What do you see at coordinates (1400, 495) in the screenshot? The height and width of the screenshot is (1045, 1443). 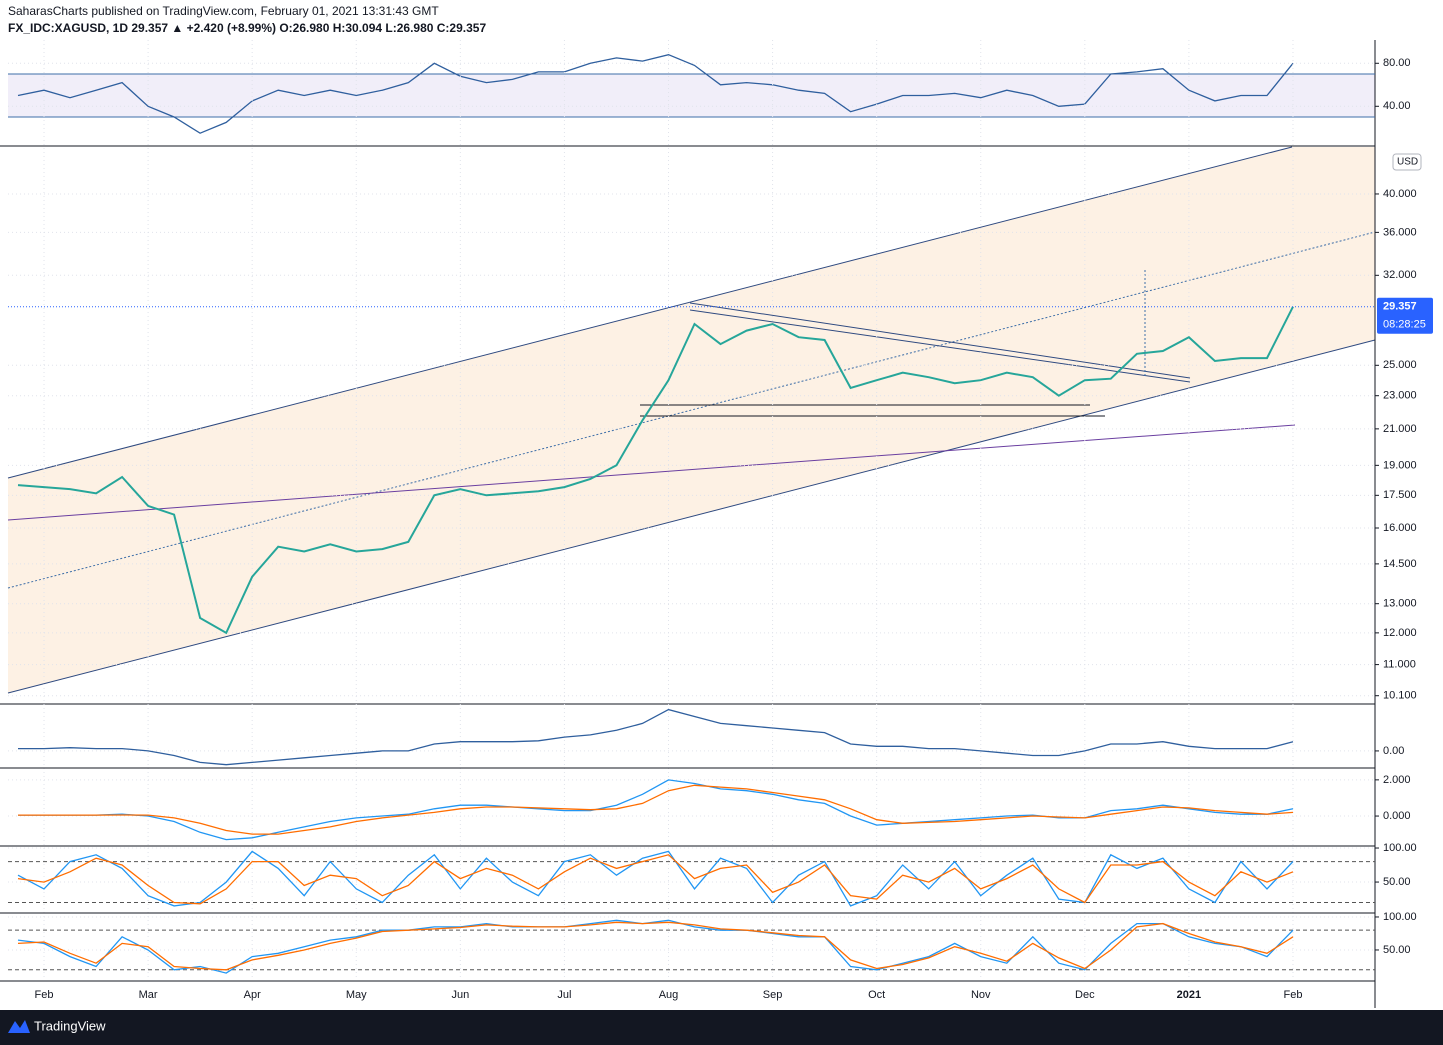 I see `y-tick-label: 17.500` at bounding box center [1400, 495].